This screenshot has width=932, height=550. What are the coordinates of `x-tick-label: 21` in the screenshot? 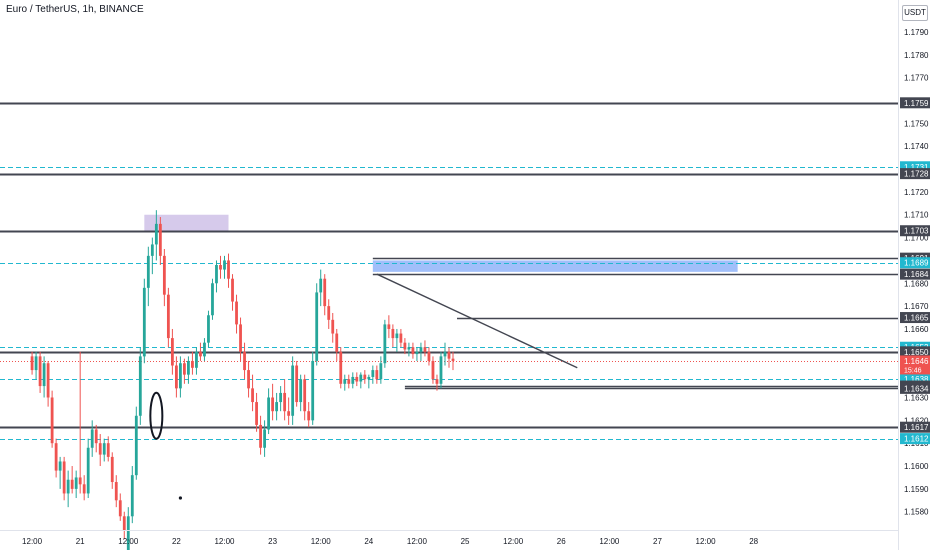 It's located at (80, 541).